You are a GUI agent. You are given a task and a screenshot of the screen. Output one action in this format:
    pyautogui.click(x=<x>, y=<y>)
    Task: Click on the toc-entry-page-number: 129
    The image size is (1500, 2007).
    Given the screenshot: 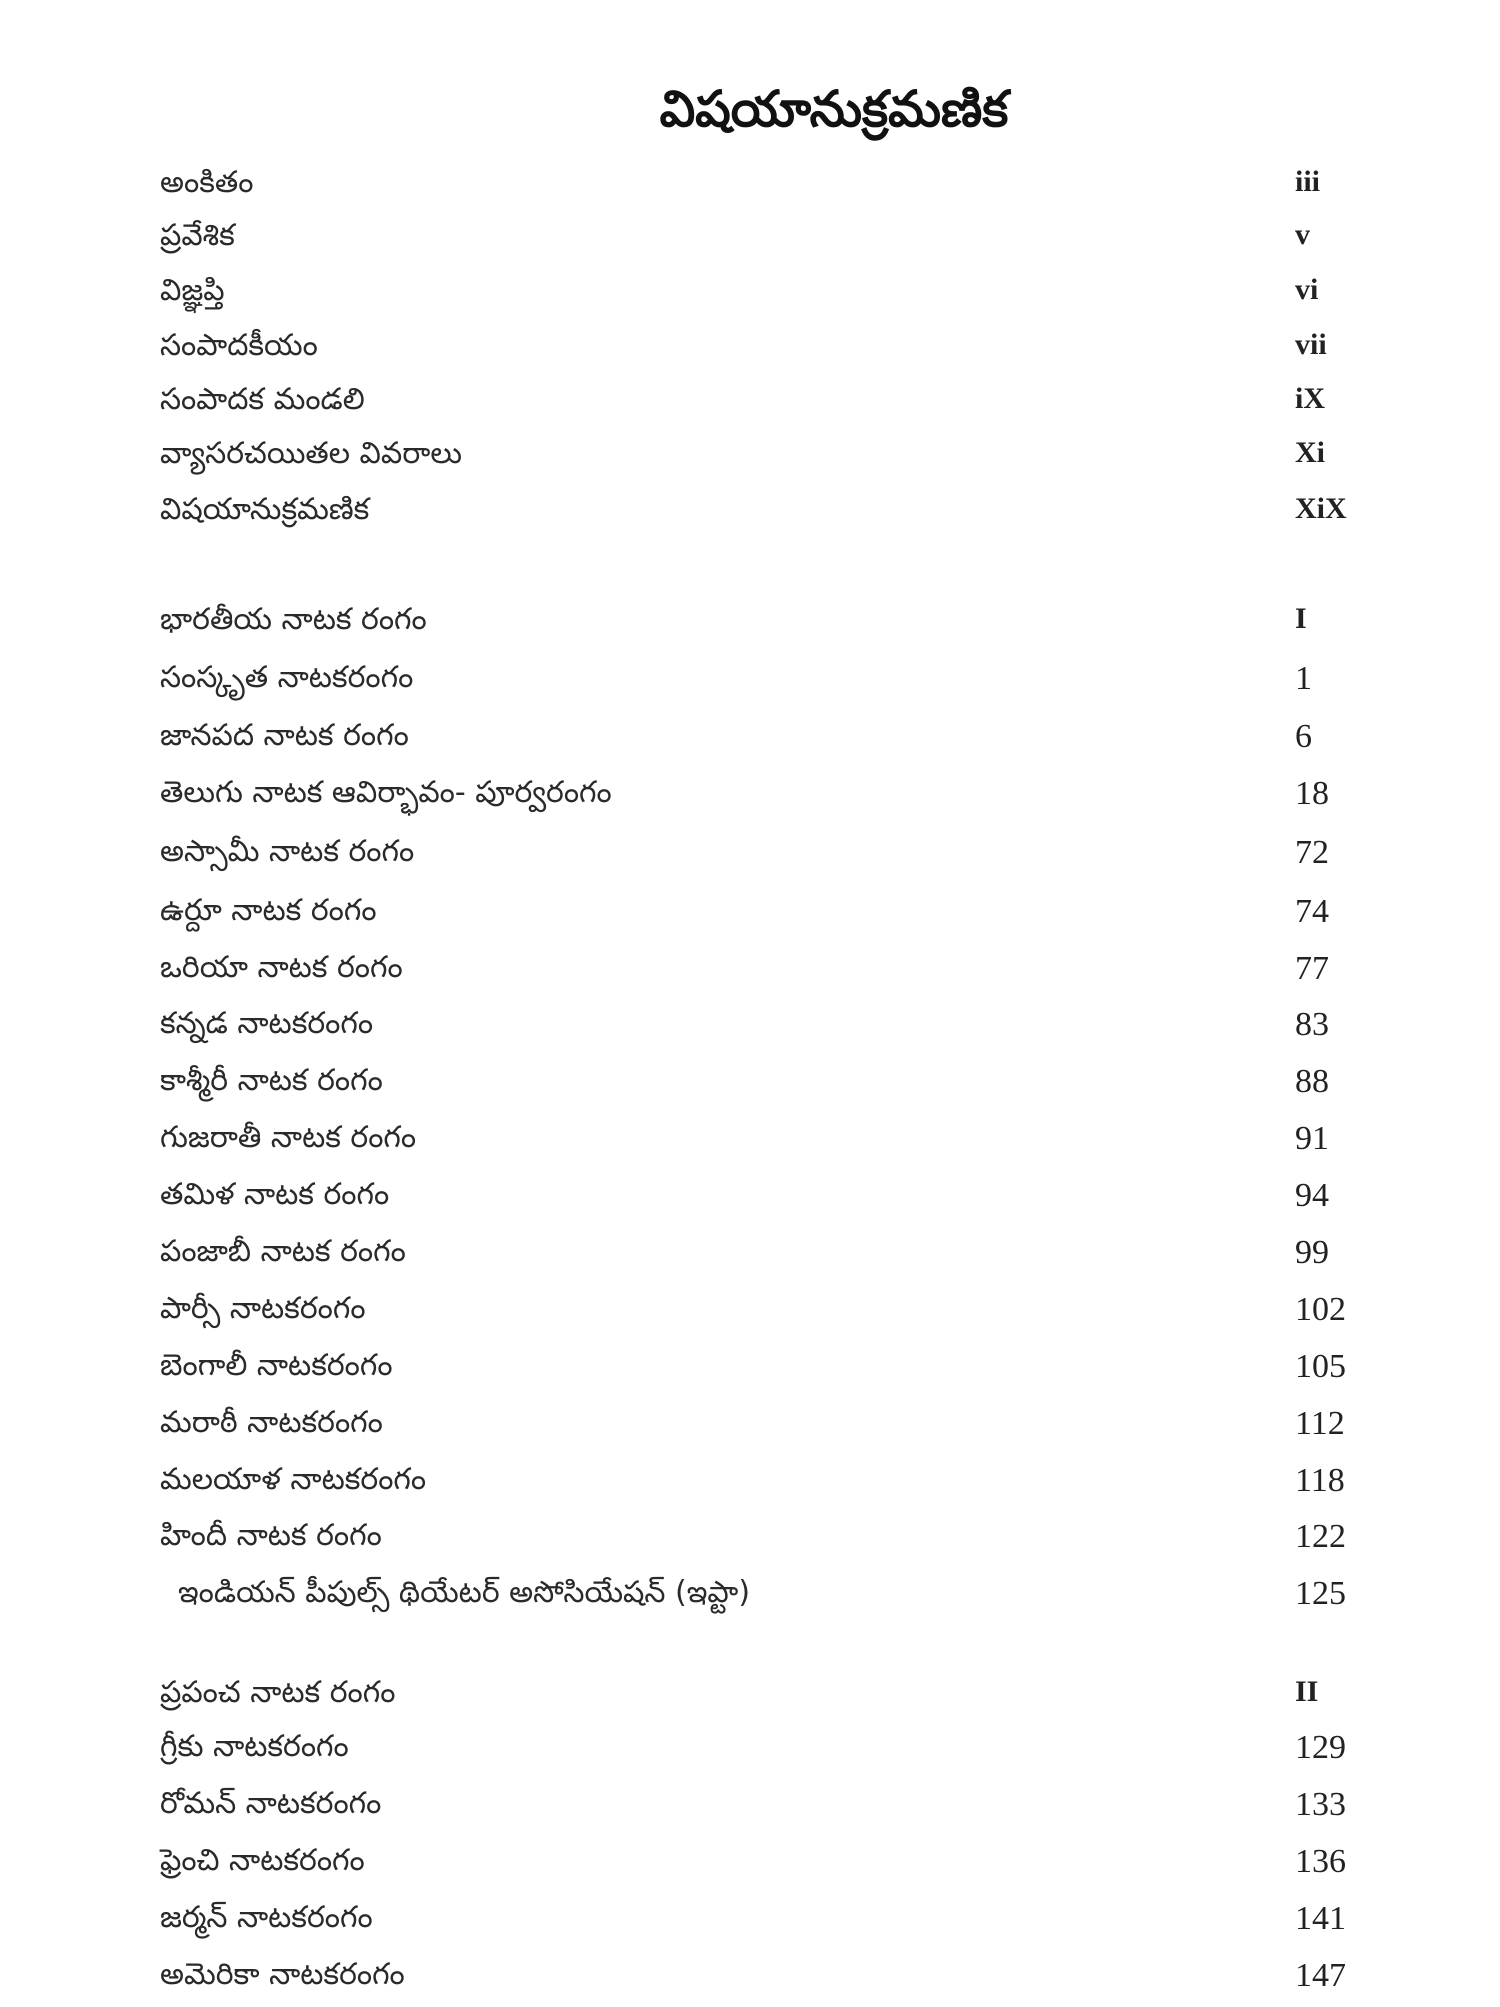 What is the action you would take?
    pyautogui.click(x=1320, y=1747)
    